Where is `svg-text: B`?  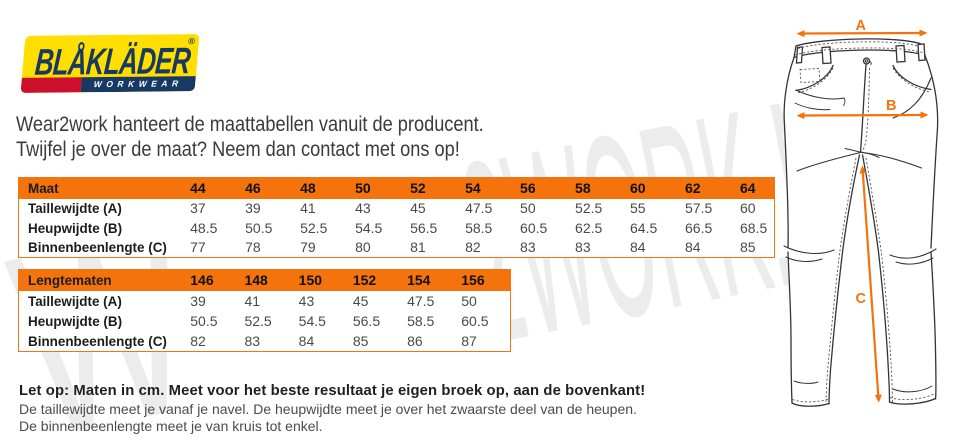 svg-text: B is located at coordinates (891, 106).